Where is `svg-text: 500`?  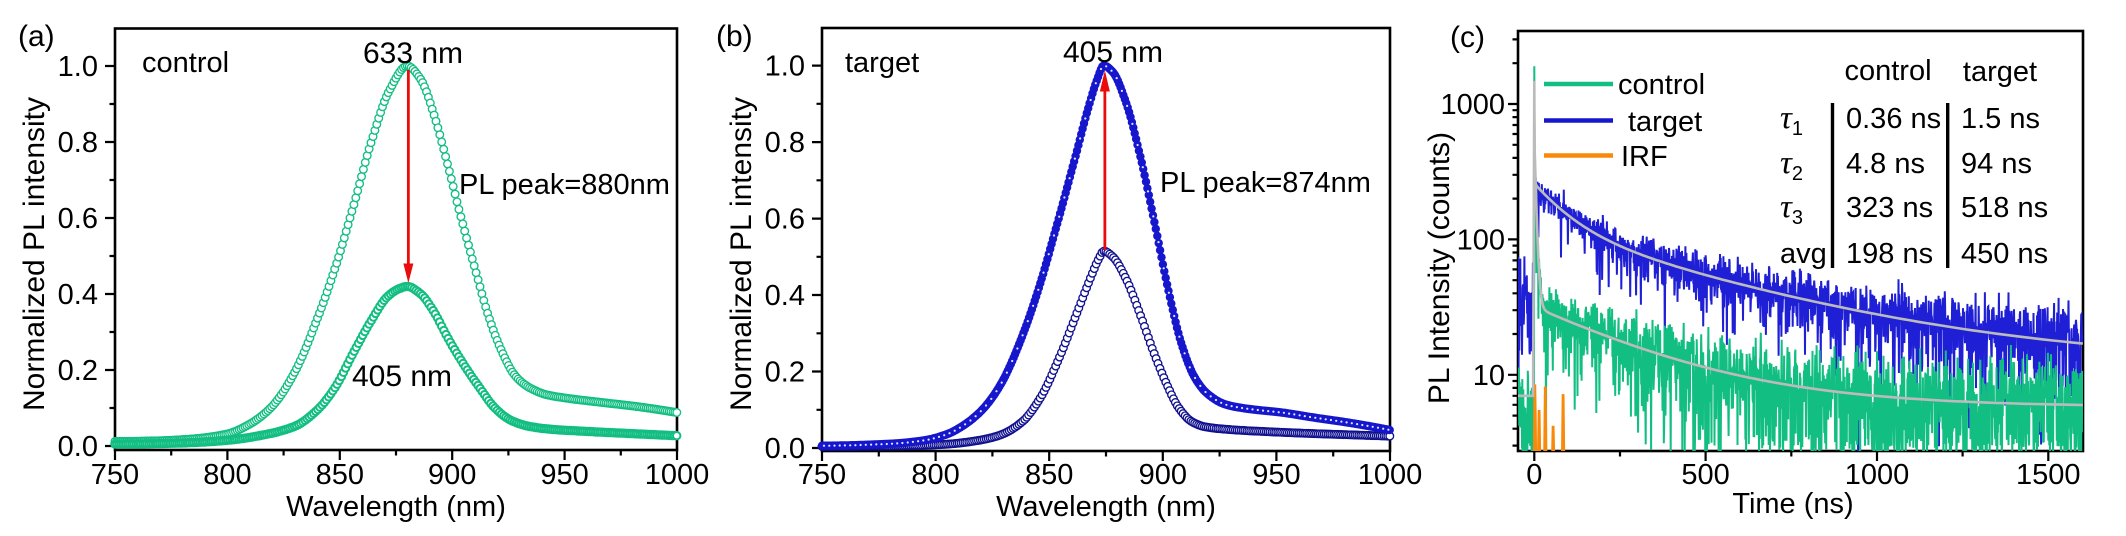
svg-text: 500 is located at coordinates (1705, 475).